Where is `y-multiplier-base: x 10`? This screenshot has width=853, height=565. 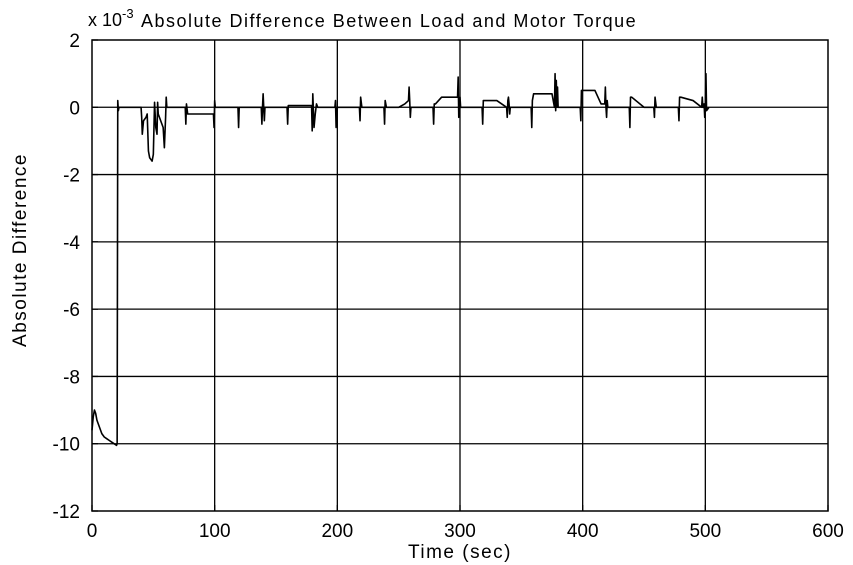
y-multiplier-base: x 10 is located at coordinates (105, 20).